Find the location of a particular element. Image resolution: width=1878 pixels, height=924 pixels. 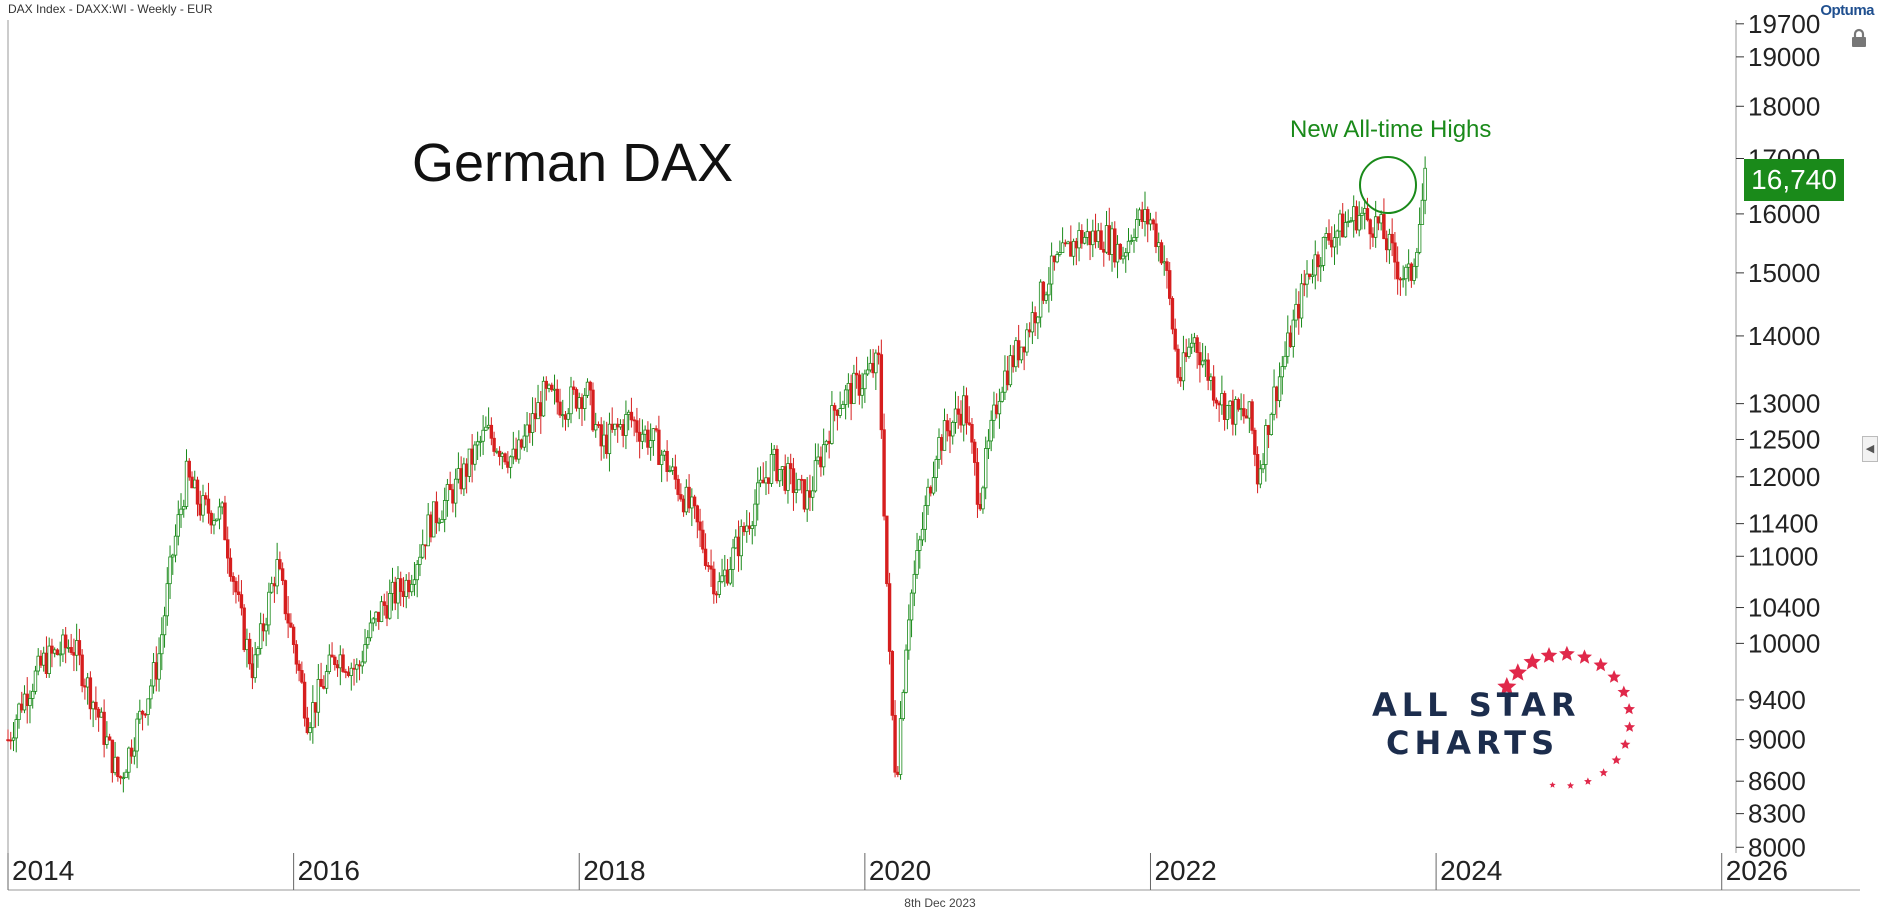

y-tick-label: 12000 is located at coordinates (1784, 477).